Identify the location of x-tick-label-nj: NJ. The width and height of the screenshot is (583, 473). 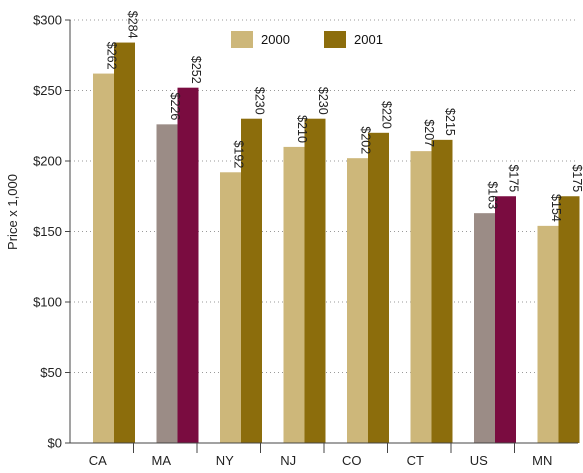
(288, 460).